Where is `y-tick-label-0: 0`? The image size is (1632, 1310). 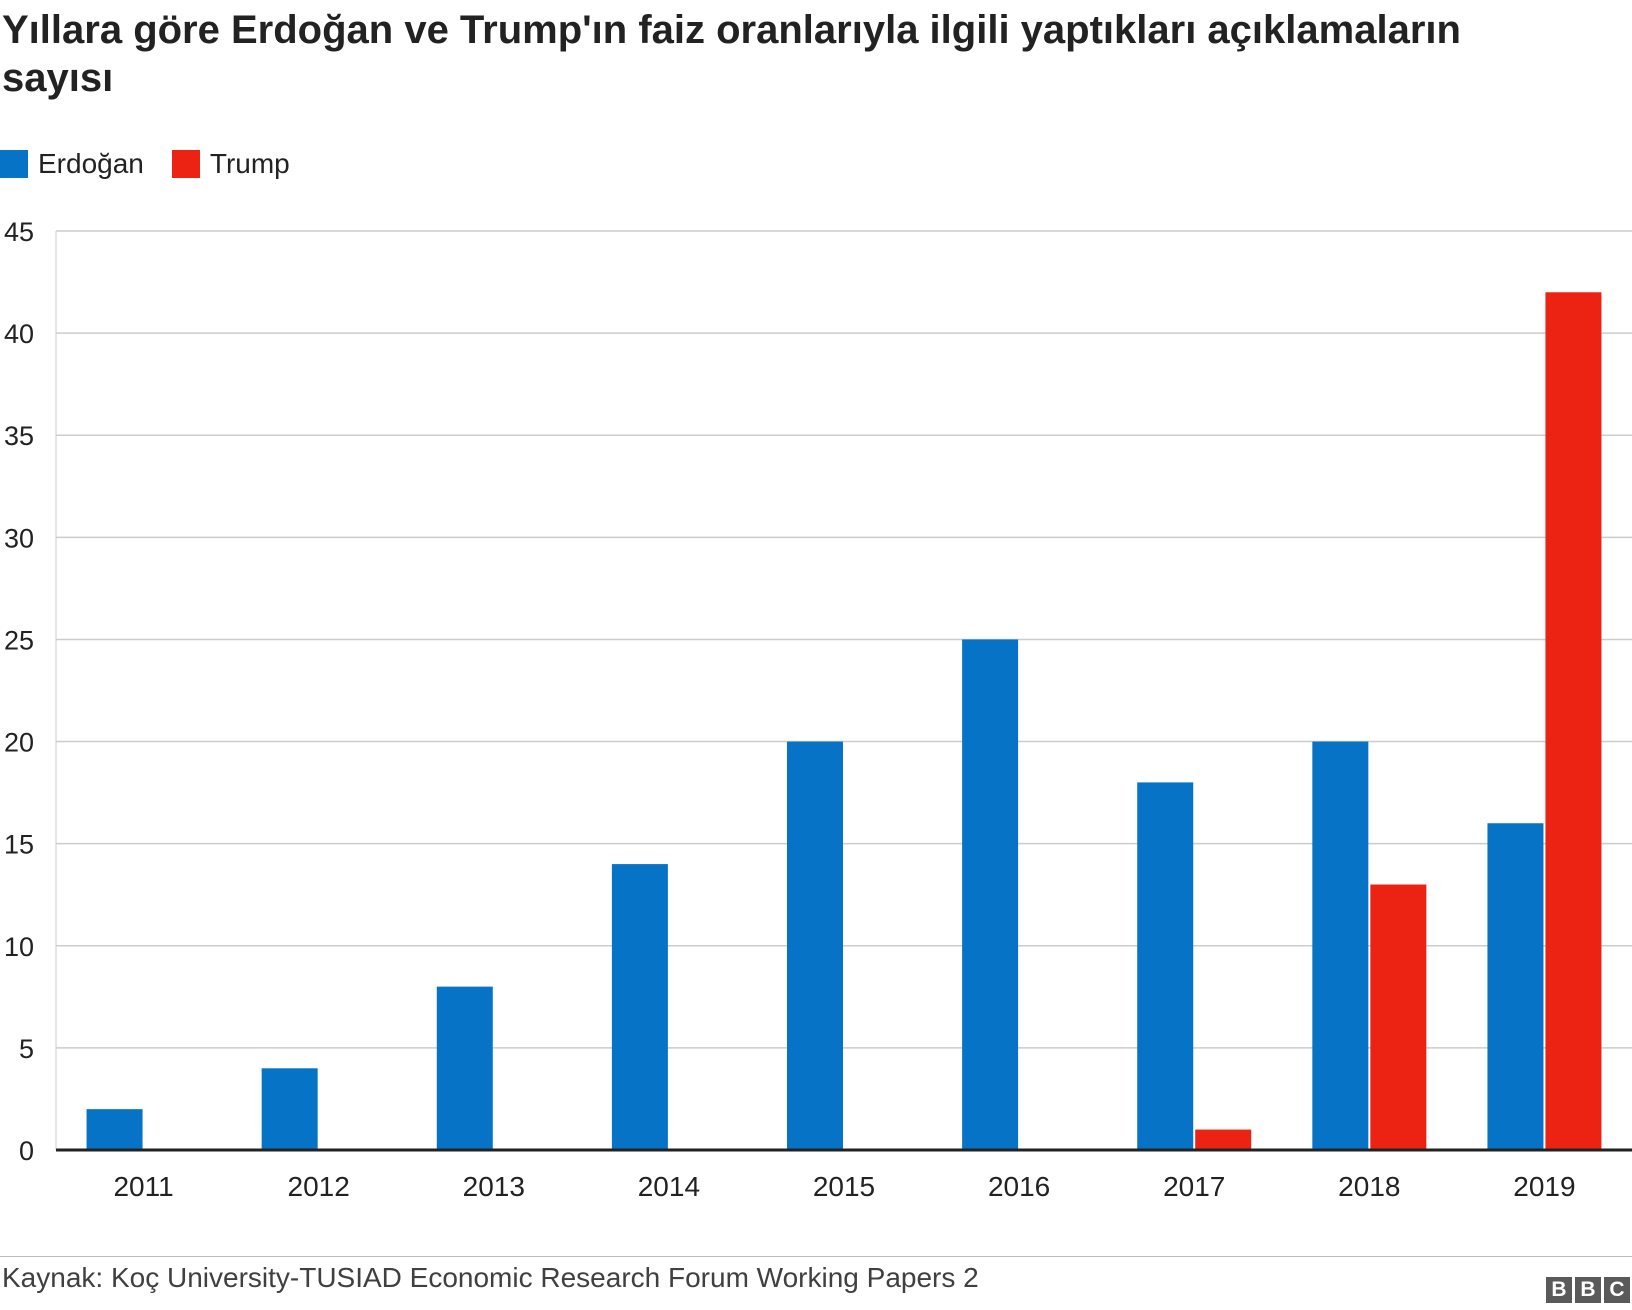
y-tick-label-0: 0 is located at coordinates (26, 1151).